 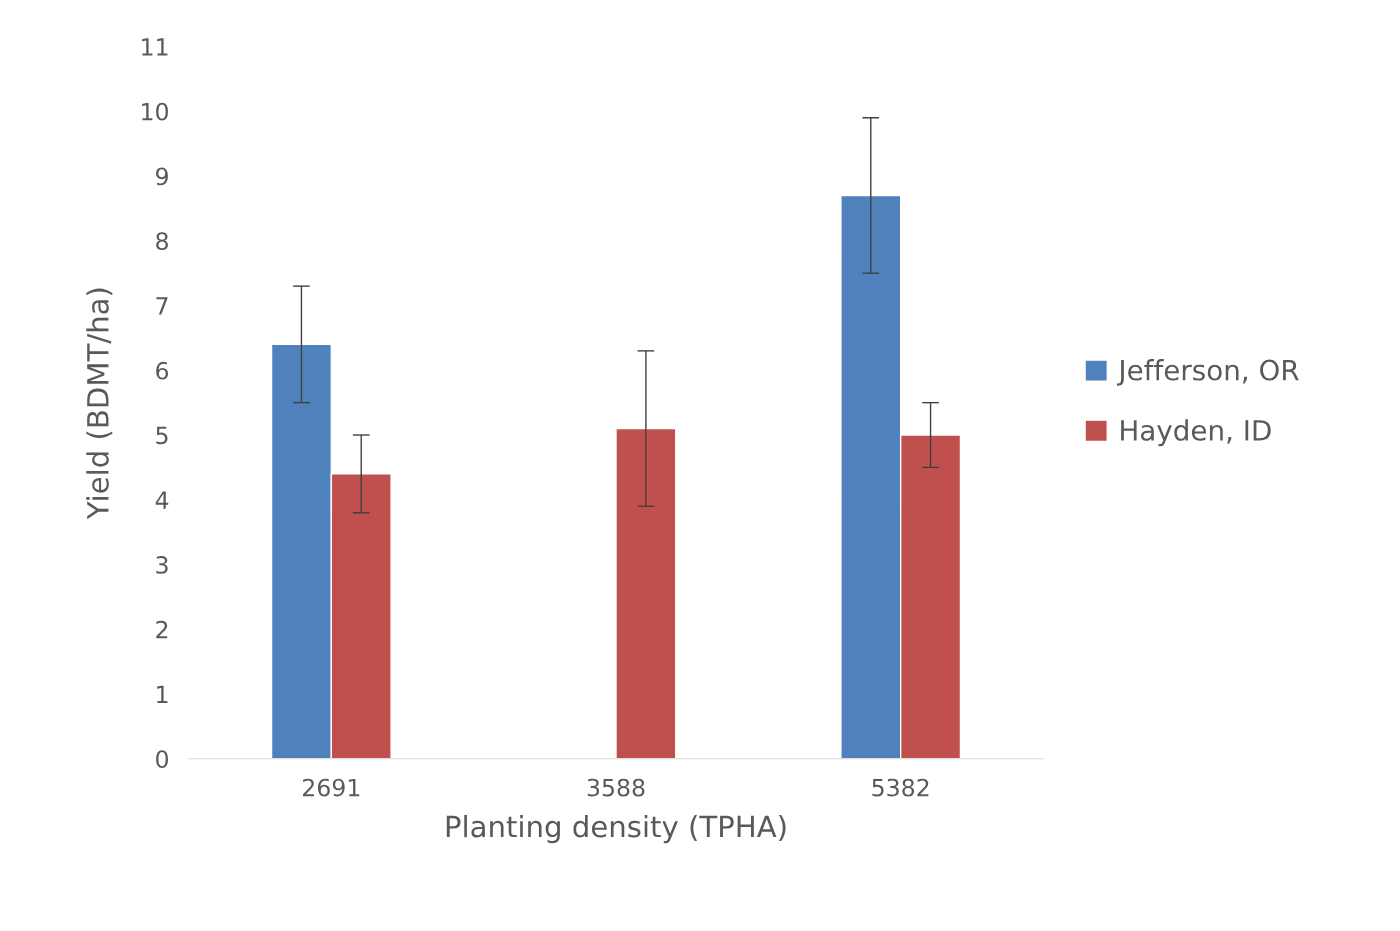 What do you see at coordinates (162, 241) in the screenshot?
I see `y-tick-label: 8` at bounding box center [162, 241].